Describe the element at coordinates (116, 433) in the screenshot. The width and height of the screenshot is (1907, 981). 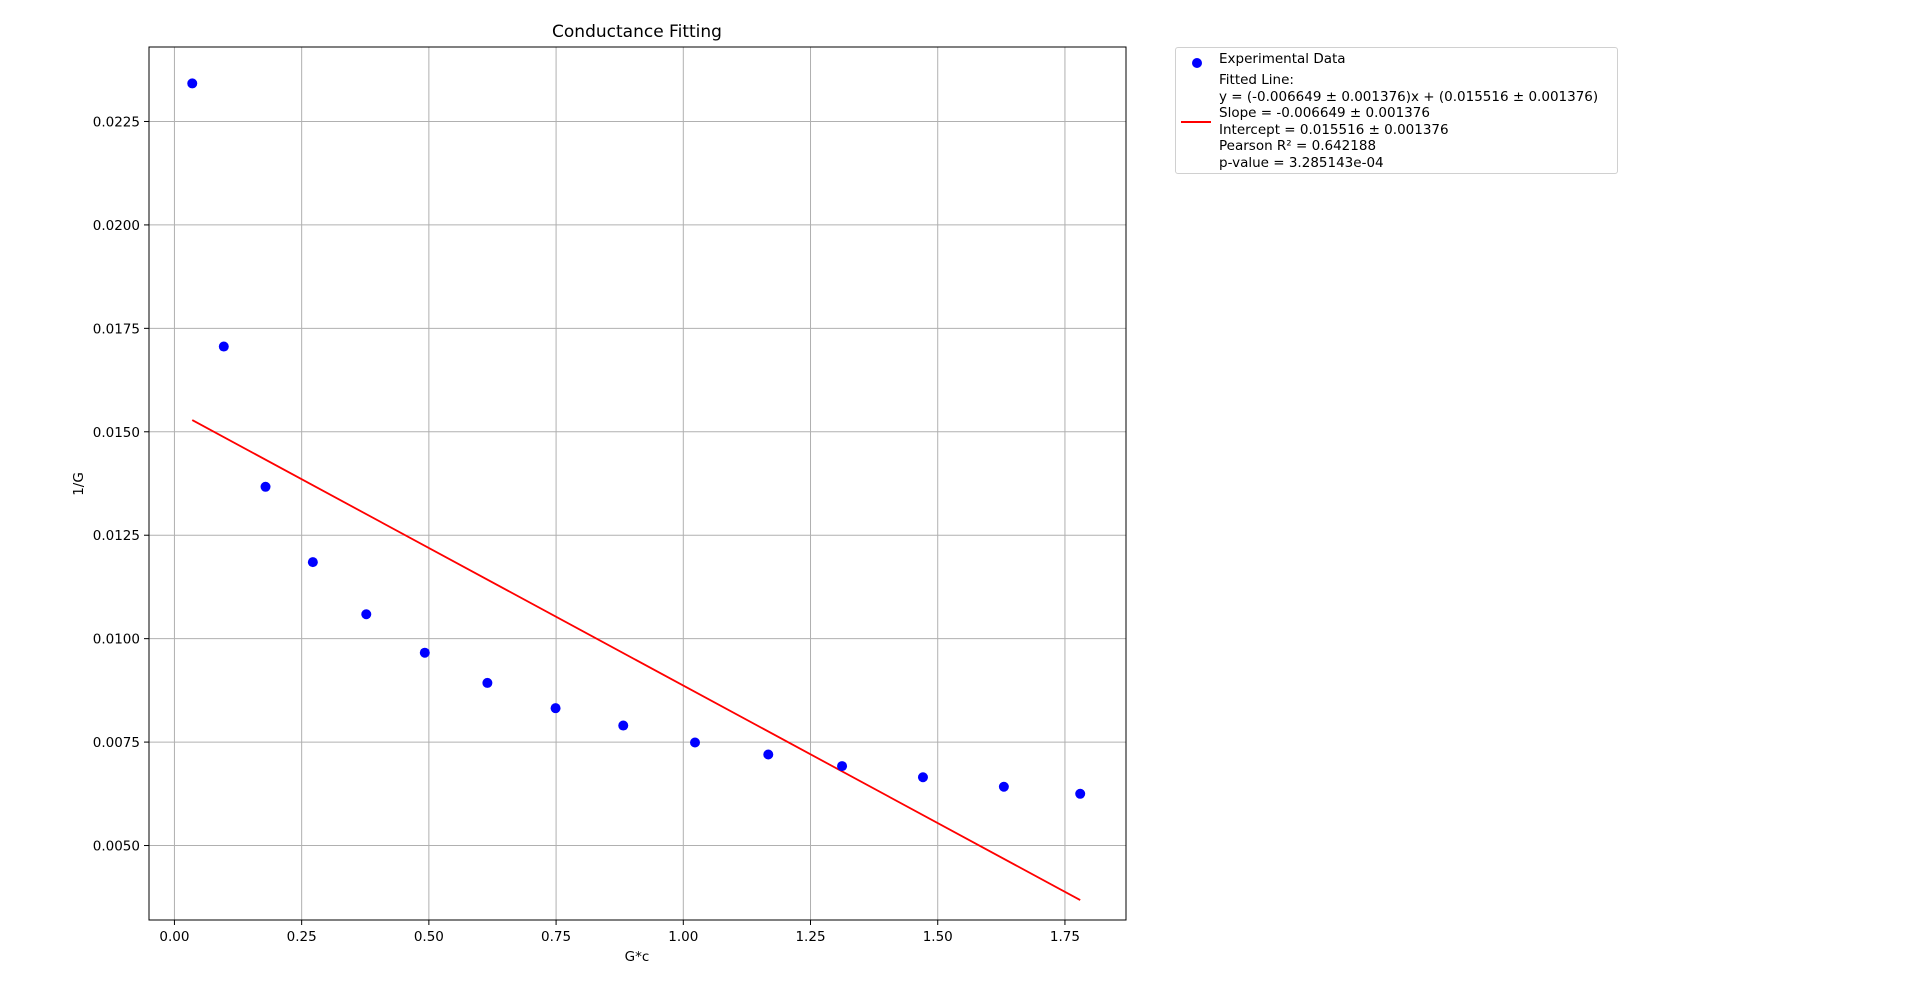
I see `y-tick-label: 0.0150` at that location.